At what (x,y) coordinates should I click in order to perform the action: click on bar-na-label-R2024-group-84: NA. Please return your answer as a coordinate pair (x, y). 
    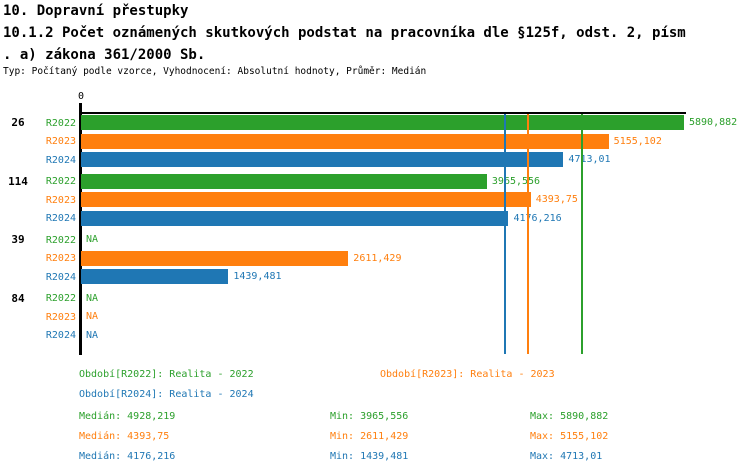
    Looking at the image, I should click on (92, 335).